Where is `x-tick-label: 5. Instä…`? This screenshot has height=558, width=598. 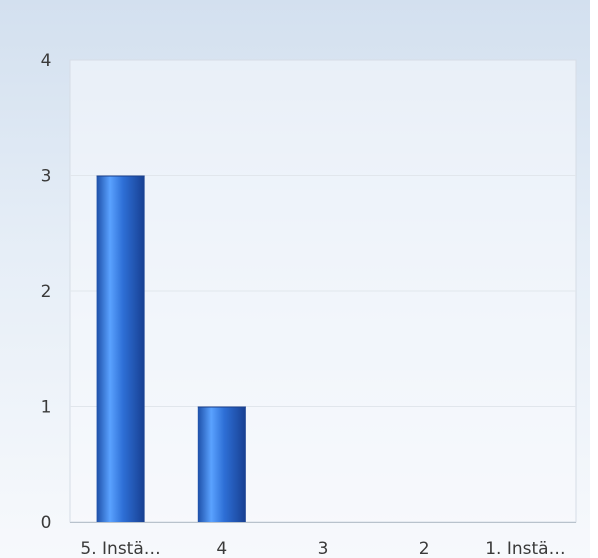
x-tick-label: 5. Instä… is located at coordinates (120, 548).